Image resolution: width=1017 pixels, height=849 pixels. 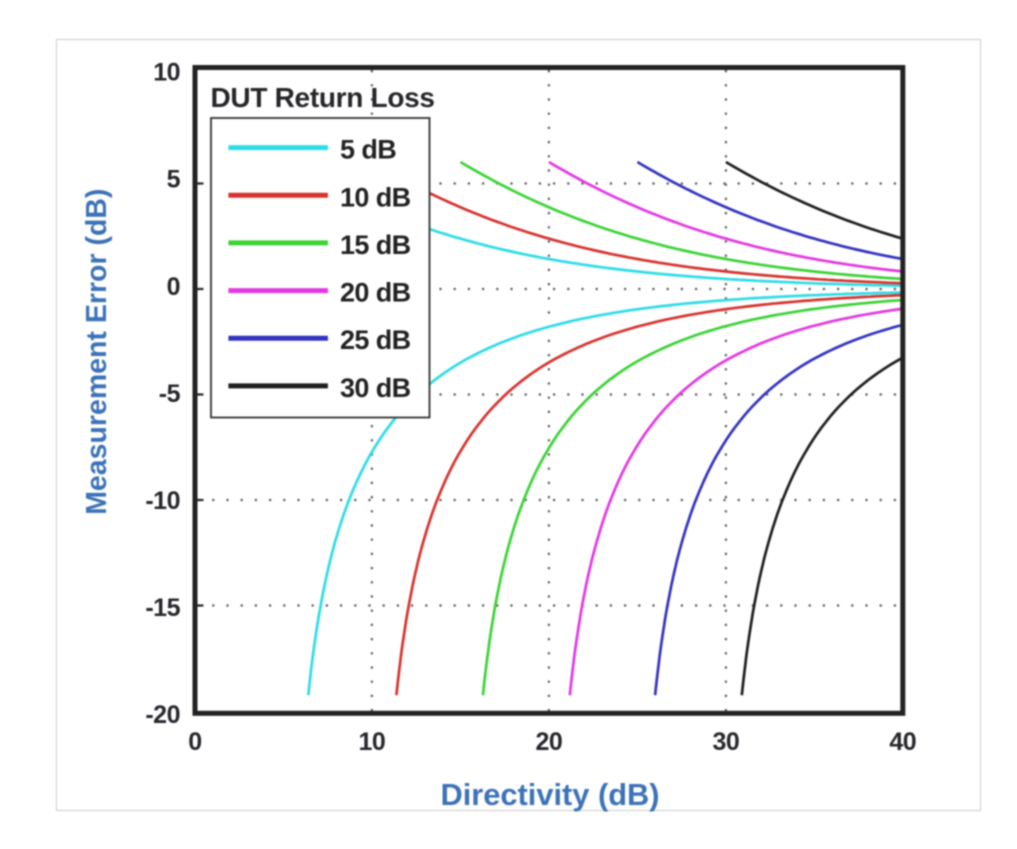 I want to click on svg-text: 15 dB, so click(x=375, y=245).